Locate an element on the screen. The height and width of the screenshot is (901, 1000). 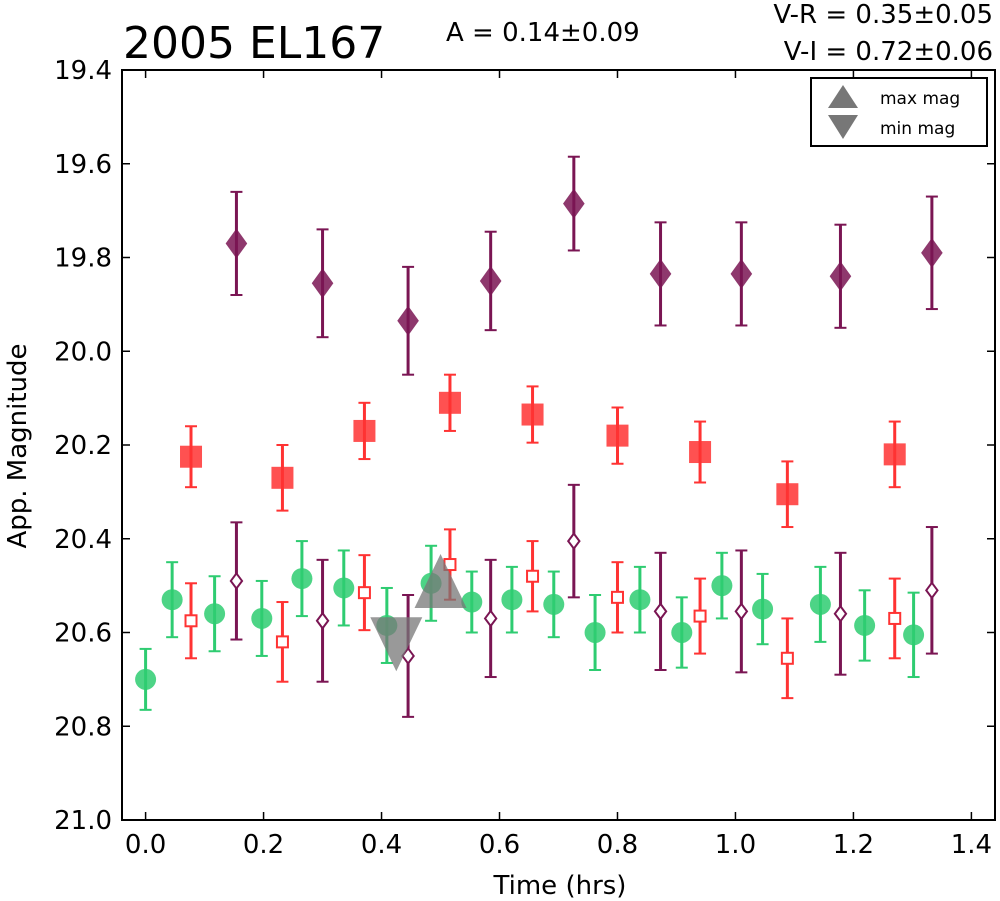
y-tick-label: 19.8 is located at coordinates (83, 259).